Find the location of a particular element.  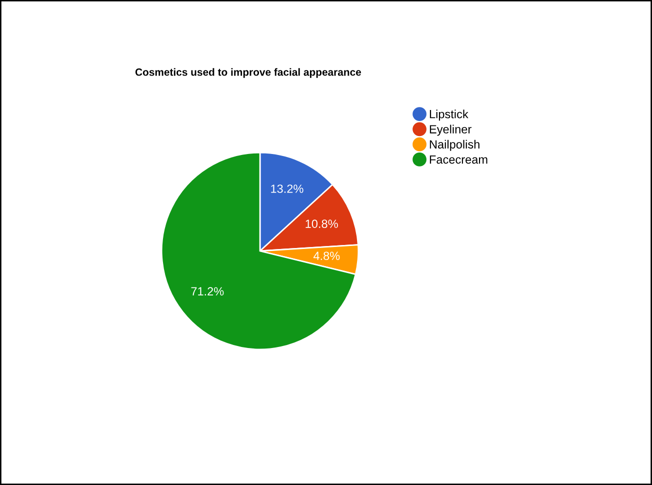

data-label: 71.2% is located at coordinates (207, 291).